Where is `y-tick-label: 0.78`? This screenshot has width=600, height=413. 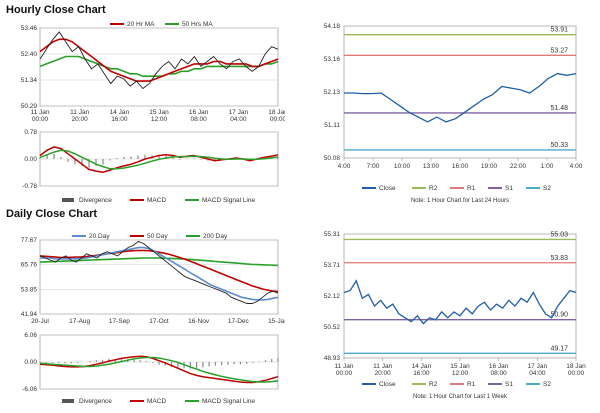 y-tick-label: 0.78 is located at coordinates (30, 132).